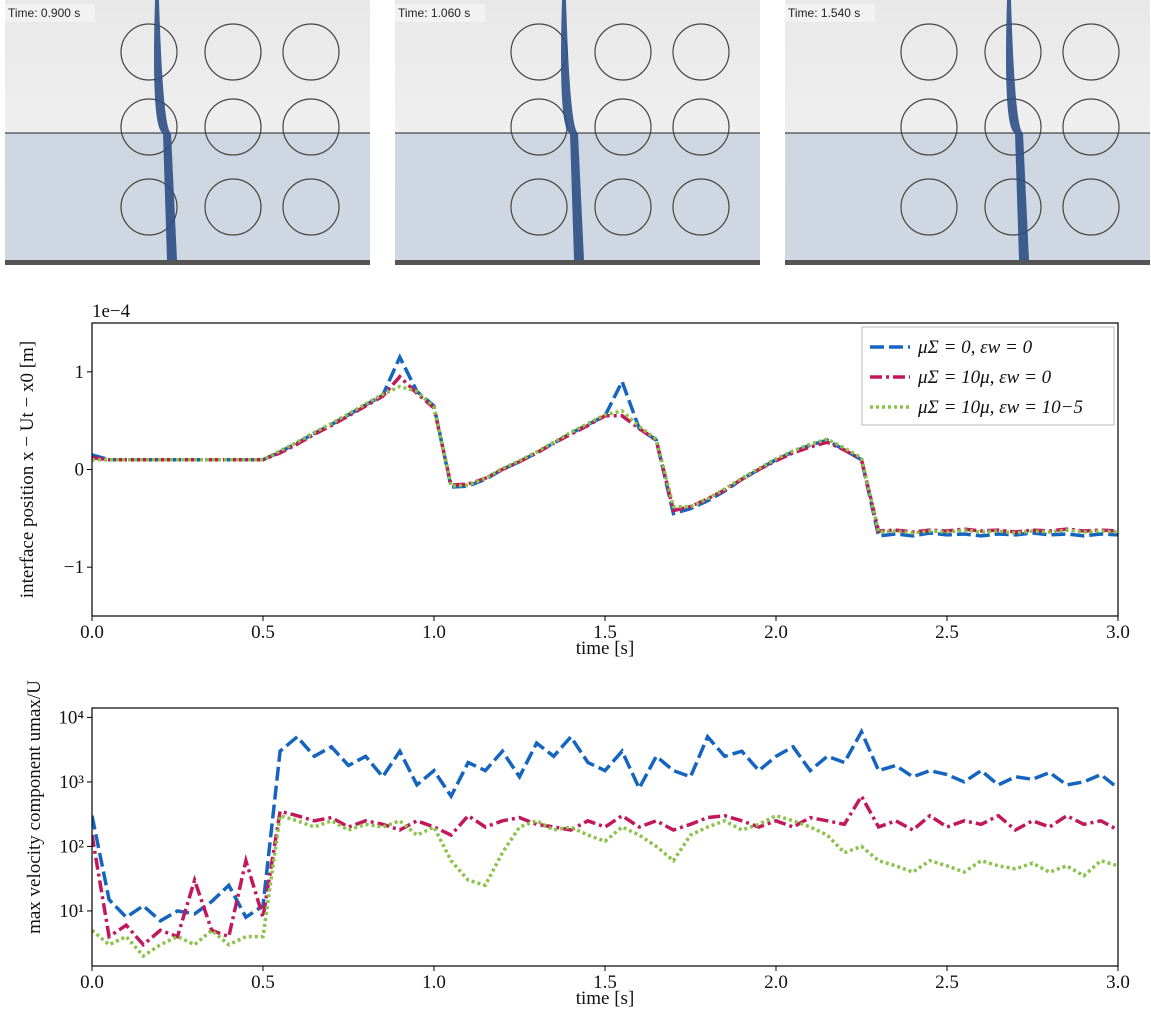 The image size is (1151, 1023). I want to click on image-panel: Time: 1.060 s, so click(577, 132).